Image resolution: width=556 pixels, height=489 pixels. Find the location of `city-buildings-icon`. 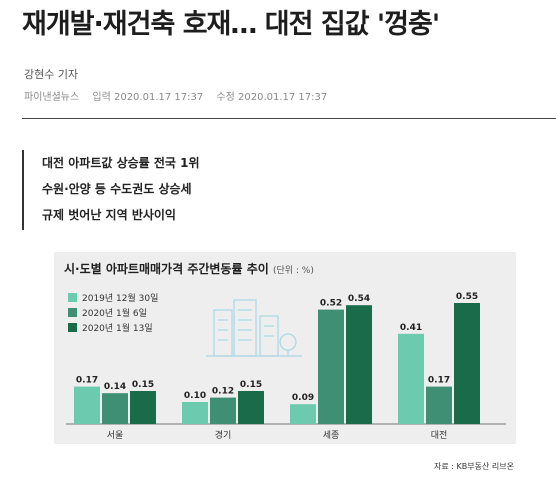

city-buildings-icon is located at coordinates (254, 328).